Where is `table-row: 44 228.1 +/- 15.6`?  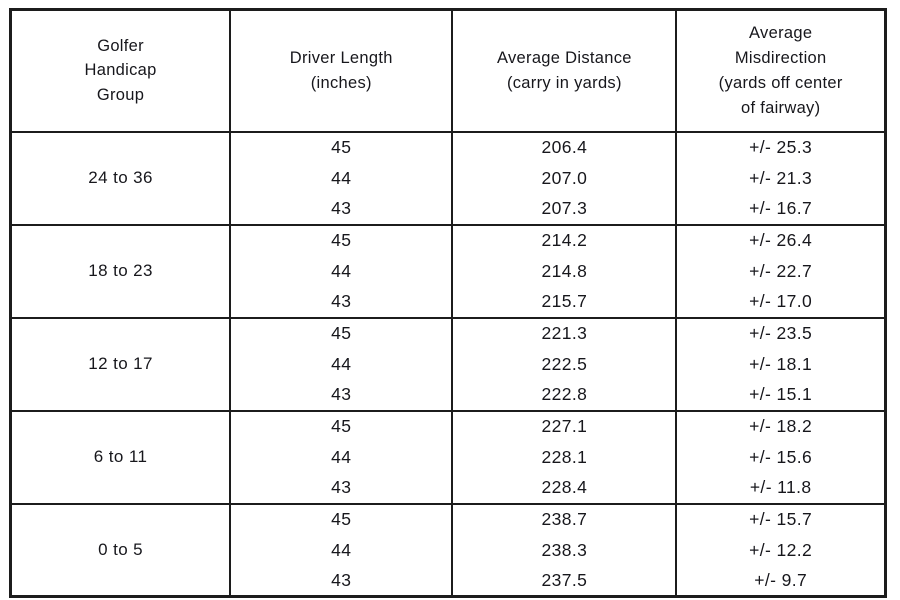 table-row: 44 228.1 +/- 15.6 is located at coordinates (449, 457).